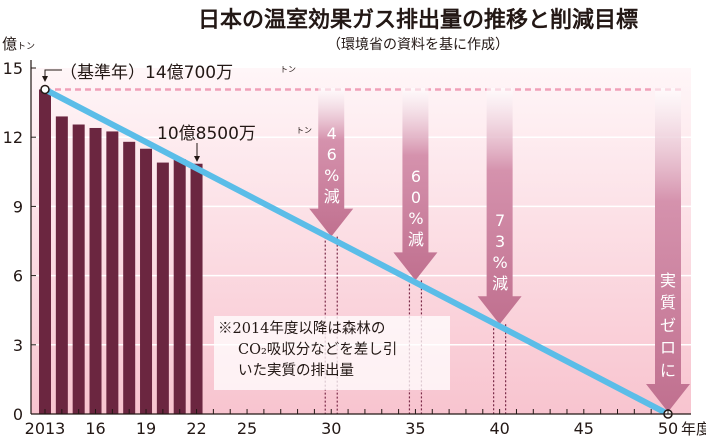 This screenshot has height=443, width=706. I want to click on note-line: いた実質の排出量, so click(296, 371).